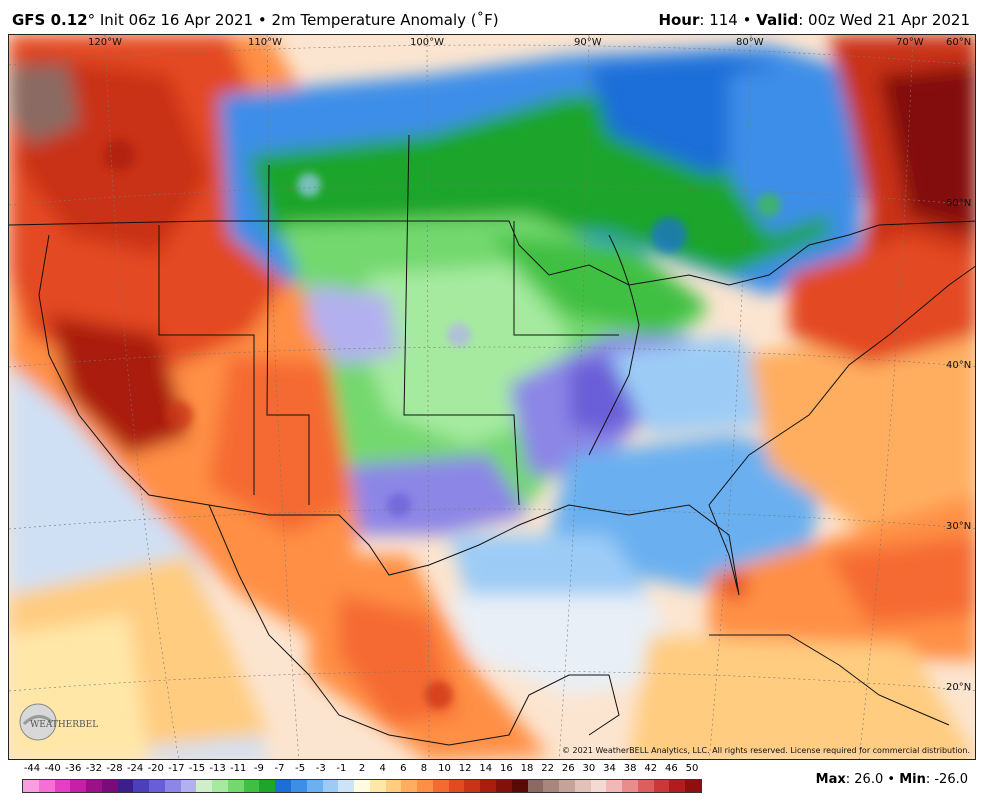 The width and height of the screenshot is (984, 808). What do you see at coordinates (830, 779) in the screenshot?
I see `max-label: Max` at bounding box center [830, 779].